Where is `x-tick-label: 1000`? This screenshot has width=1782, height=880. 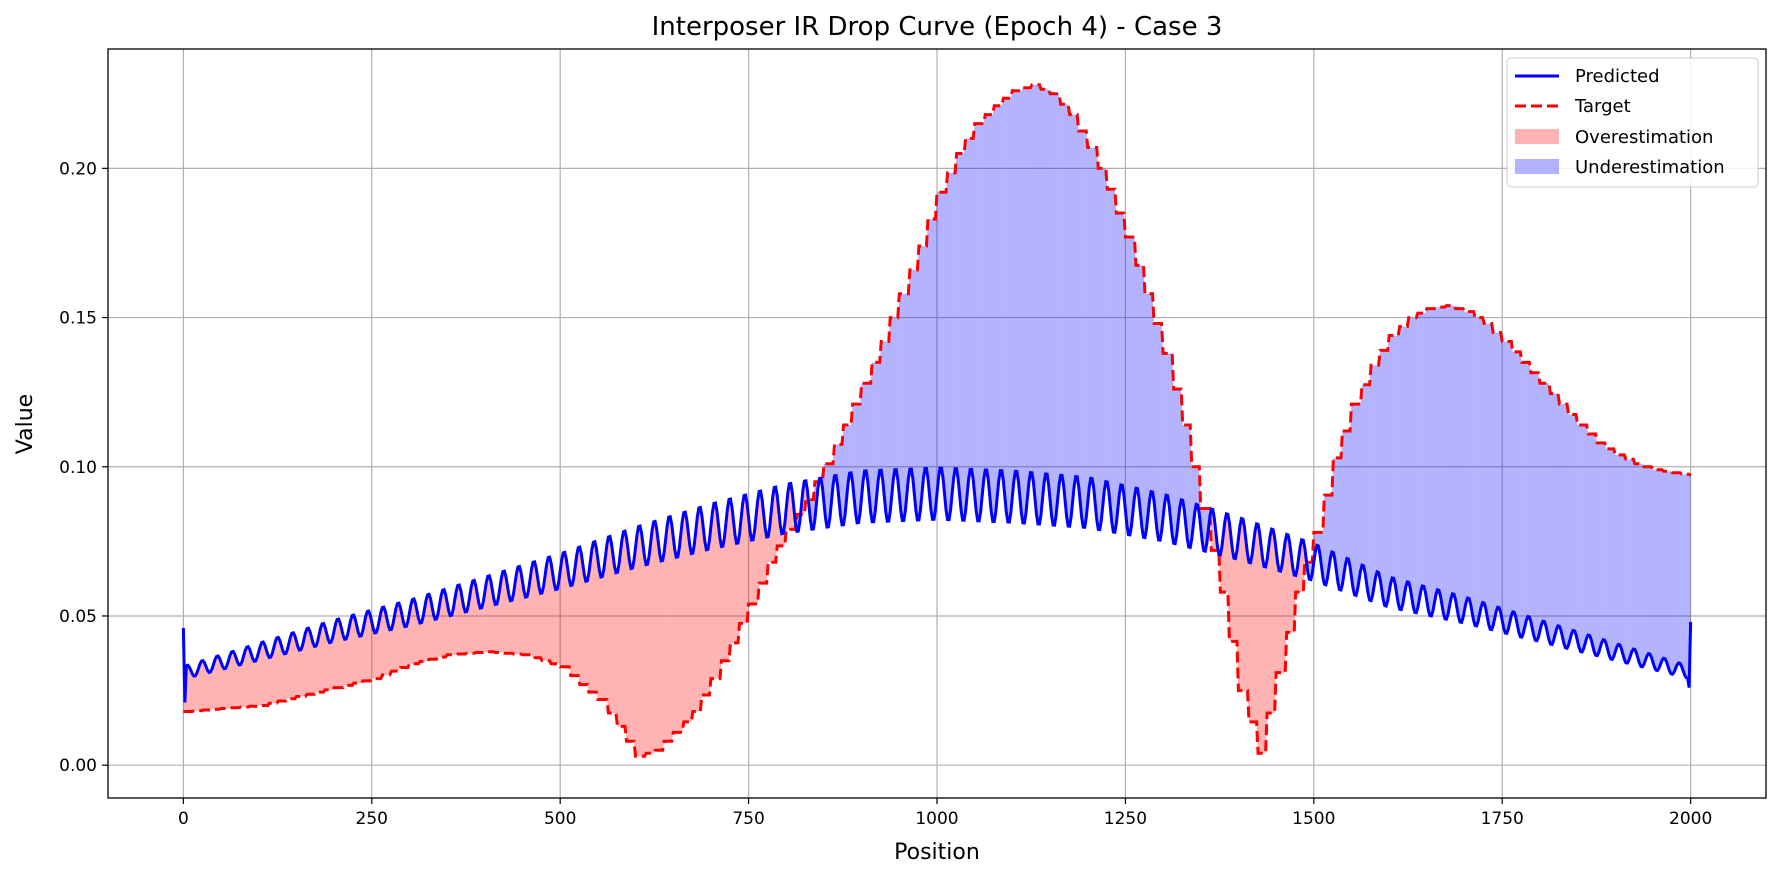 x-tick-label: 1000 is located at coordinates (936, 819).